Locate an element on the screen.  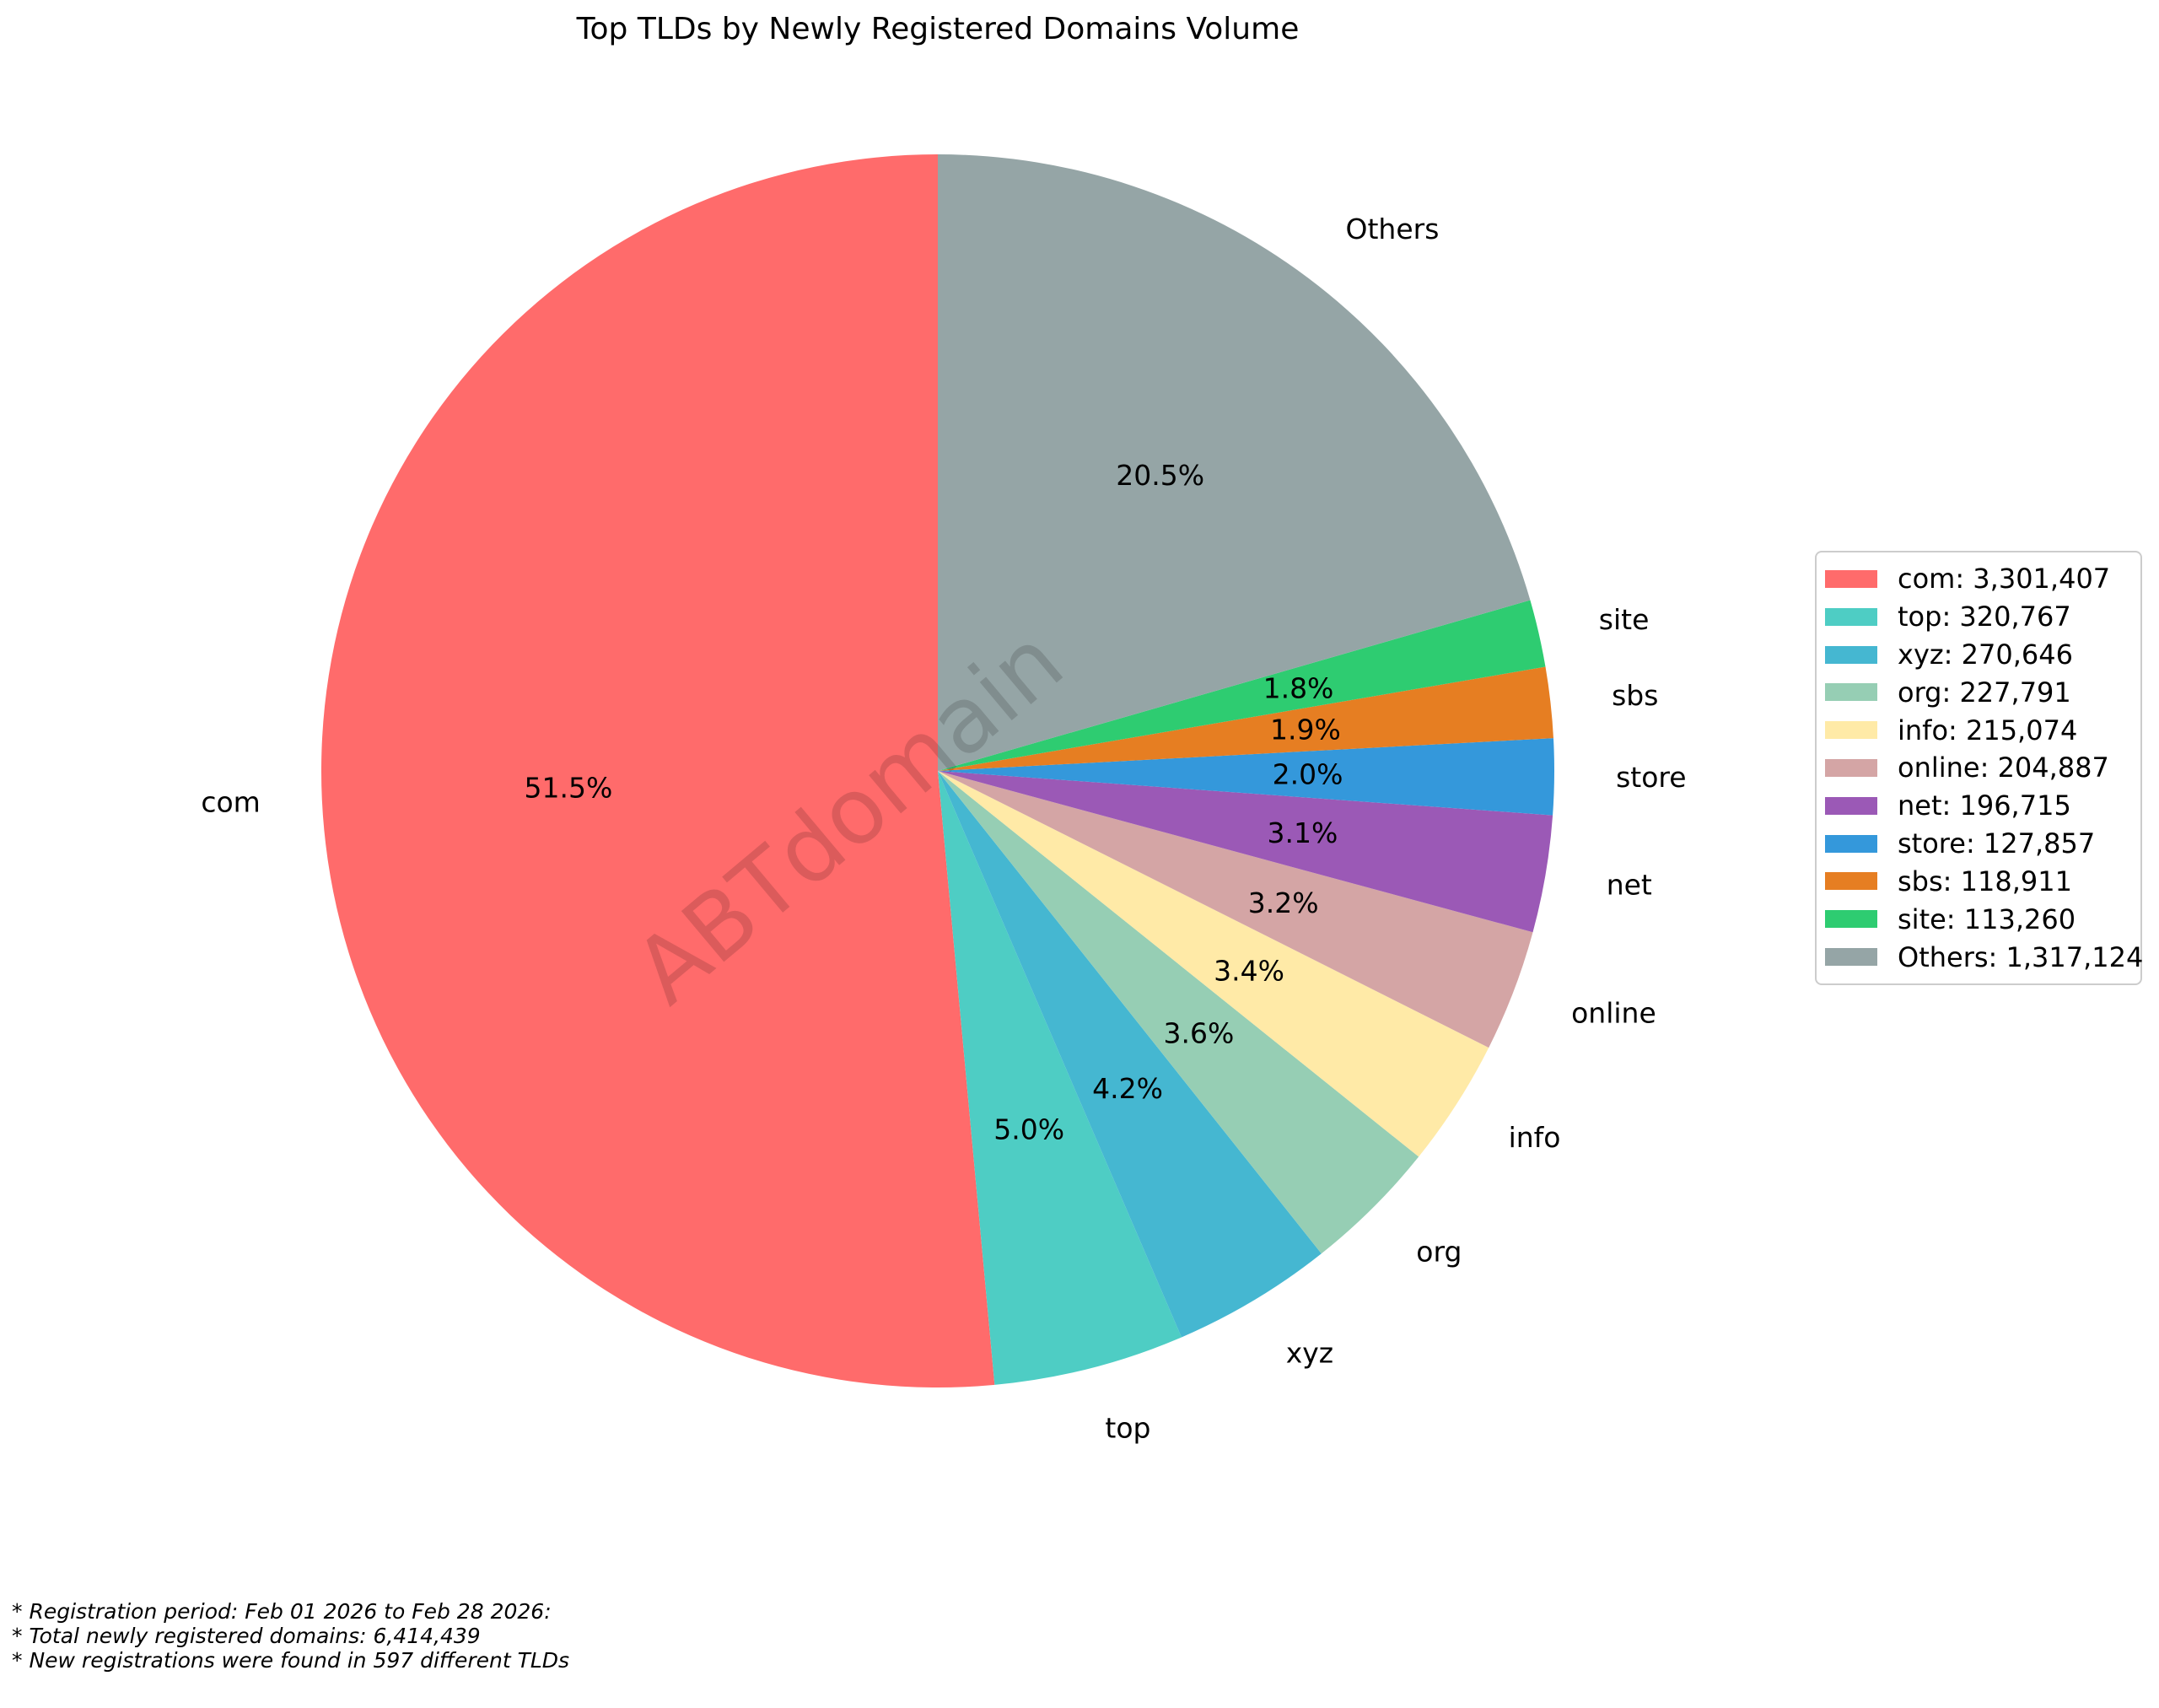
legend-label-top: top: 320,767 is located at coordinates (1984, 617).